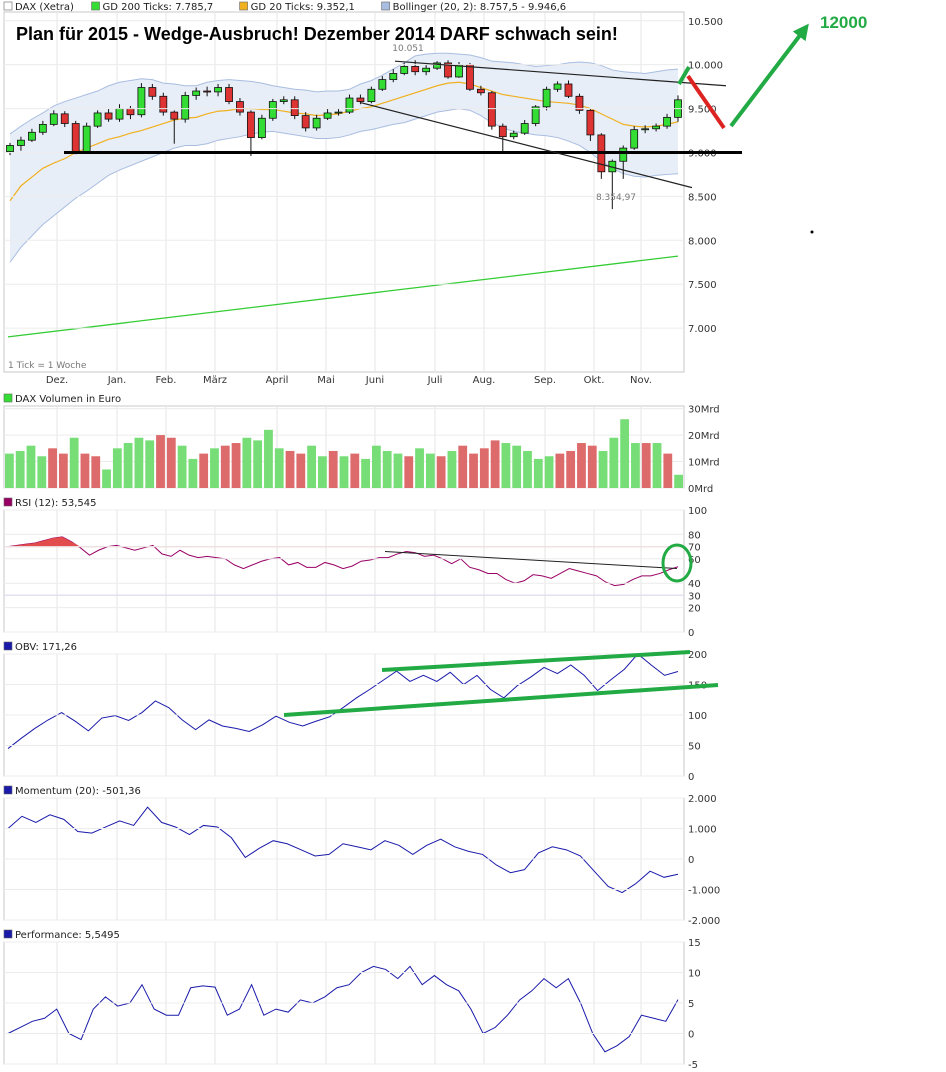  I want to click on legend-label: DAX Volumen in Euro, so click(68, 399).